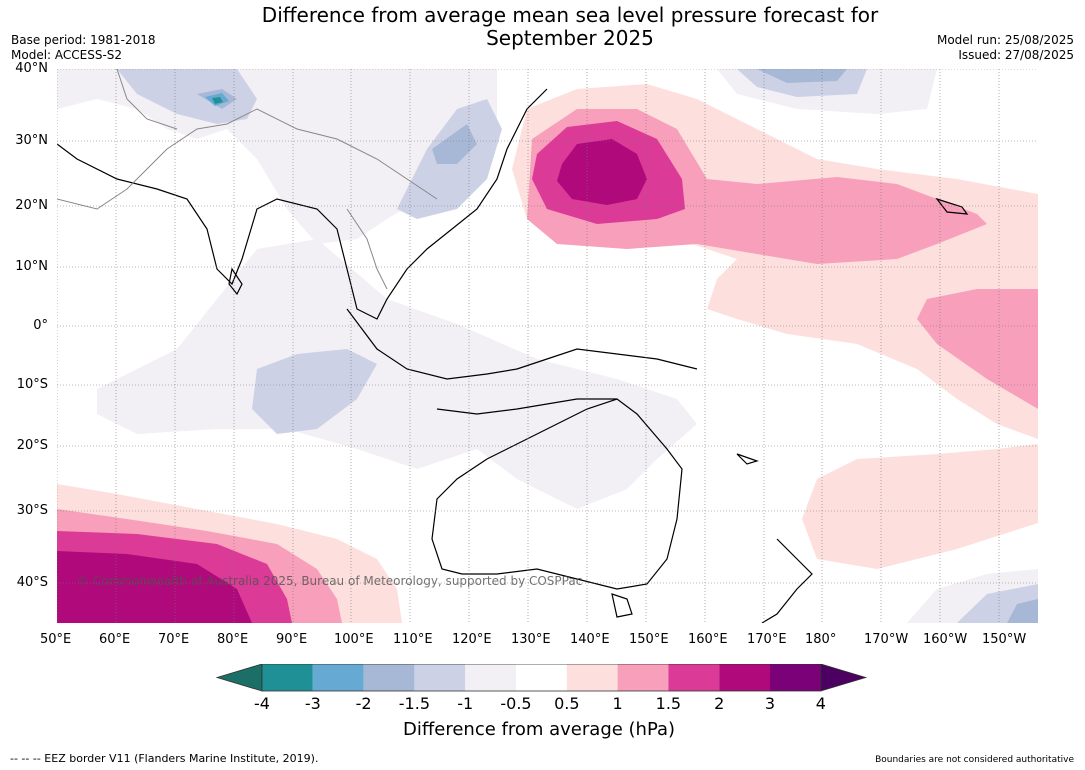 This screenshot has width=1085, height=770. I want to click on lat-label: 30°S, so click(32, 510).